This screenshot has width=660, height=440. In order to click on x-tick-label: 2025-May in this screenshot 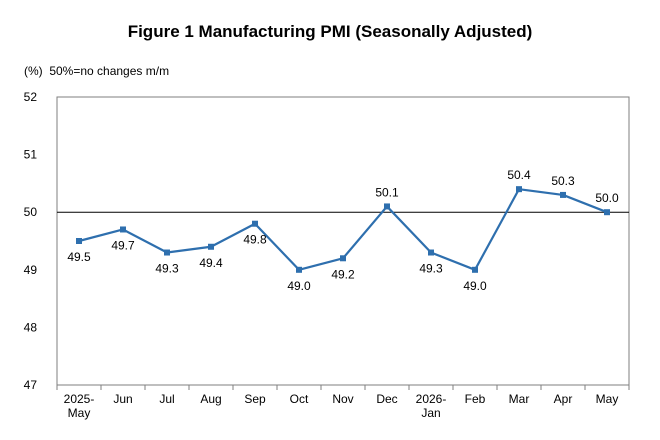, I will do `click(79, 406)`.